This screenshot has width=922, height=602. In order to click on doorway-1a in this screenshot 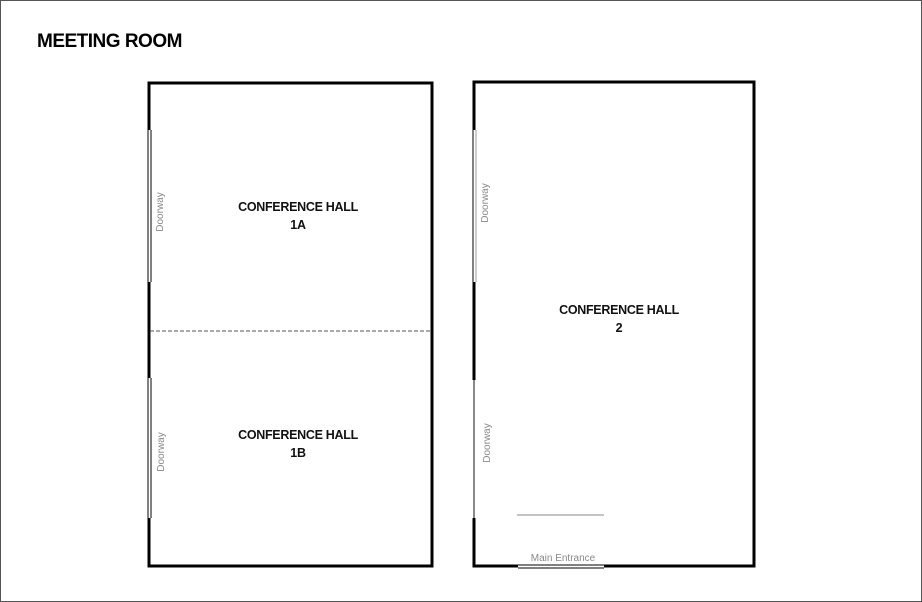, I will do `click(149, 206)`.